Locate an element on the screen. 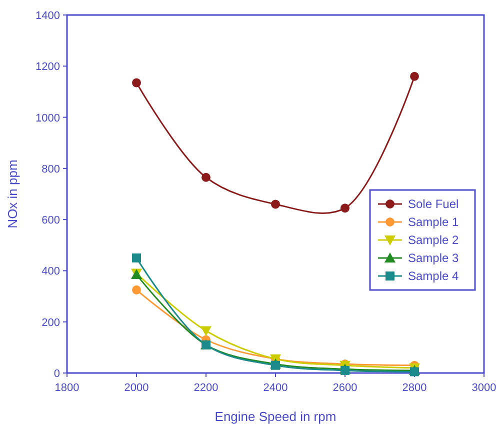 The width and height of the screenshot is (497, 433). y-tick-label: 1200 is located at coordinates (48, 67).